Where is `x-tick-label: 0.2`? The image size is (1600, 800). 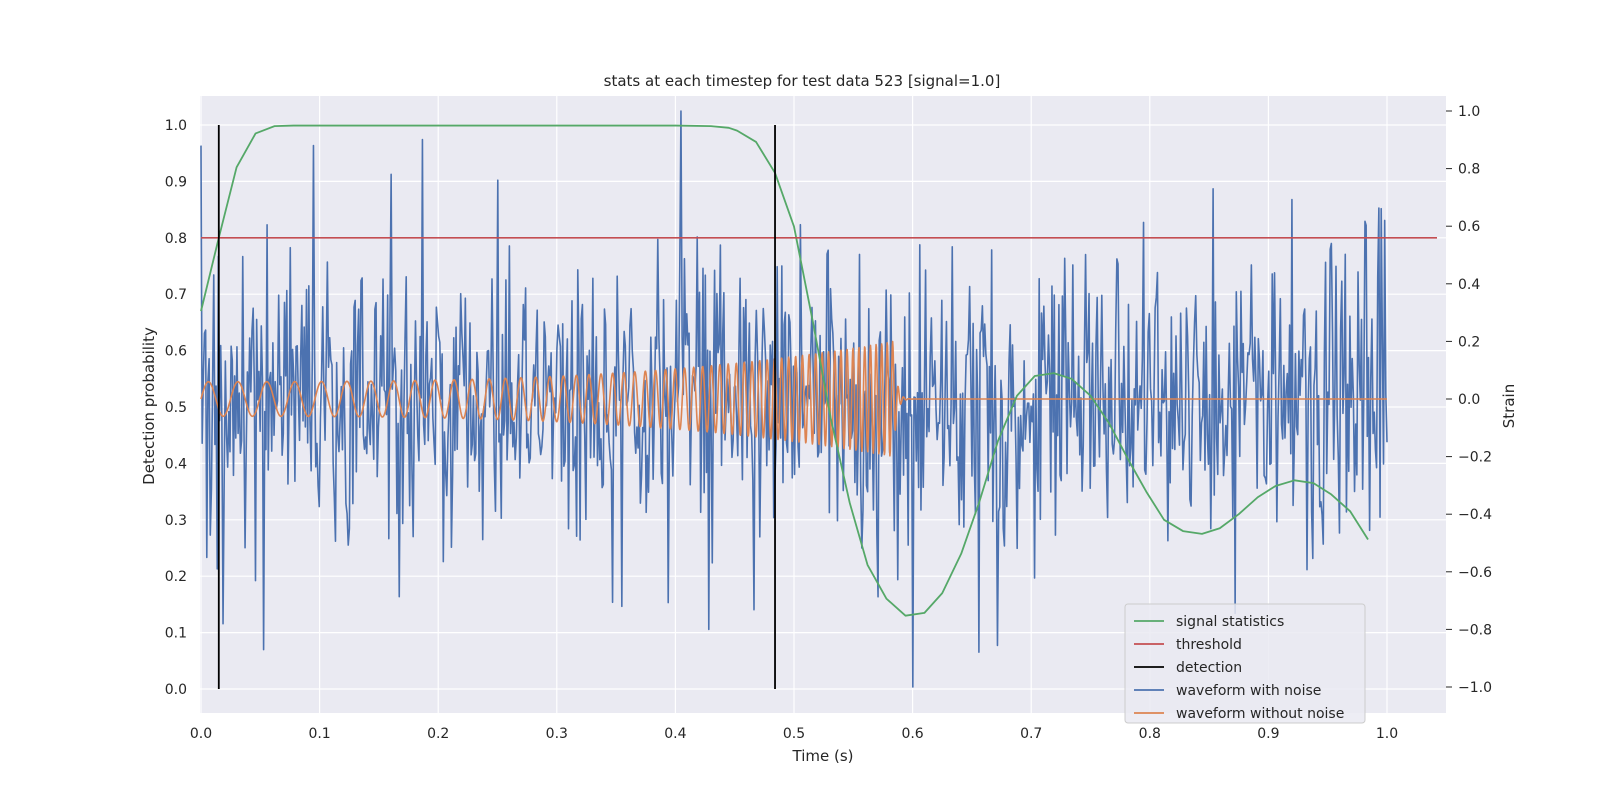
x-tick-label: 0.2 is located at coordinates (438, 734).